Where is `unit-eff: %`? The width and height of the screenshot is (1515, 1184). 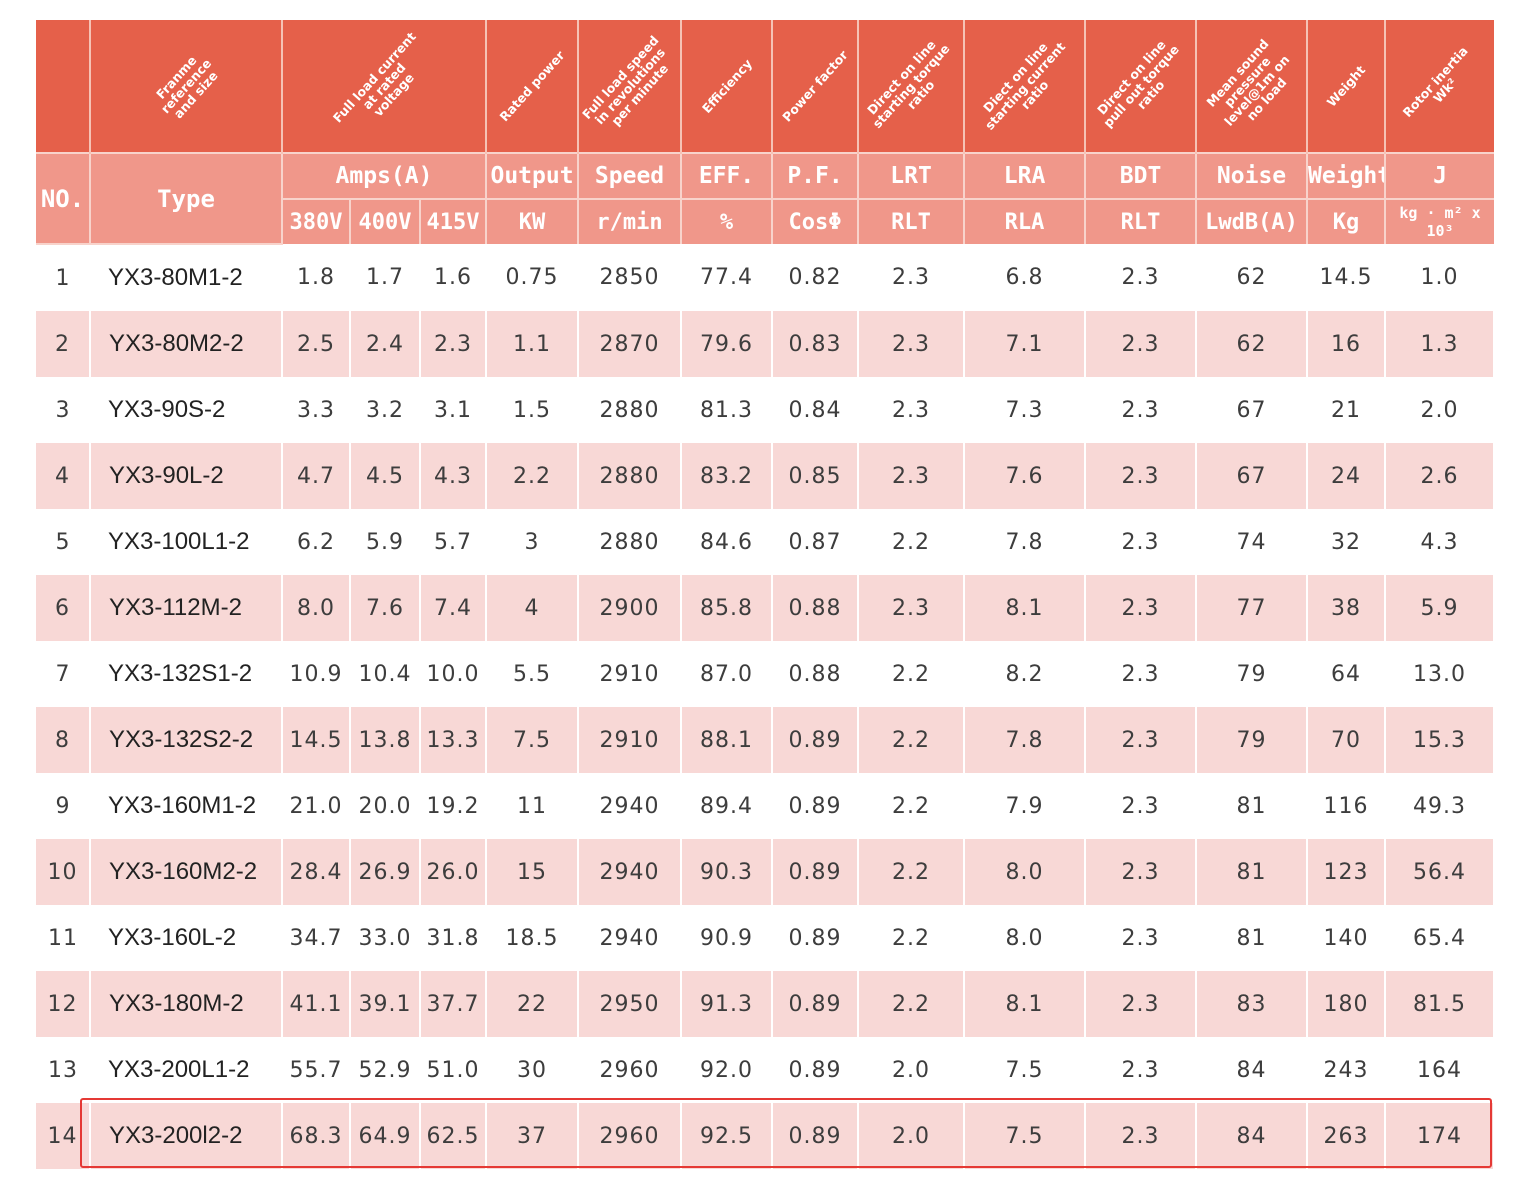 unit-eff: % is located at coordinates (727, 221).